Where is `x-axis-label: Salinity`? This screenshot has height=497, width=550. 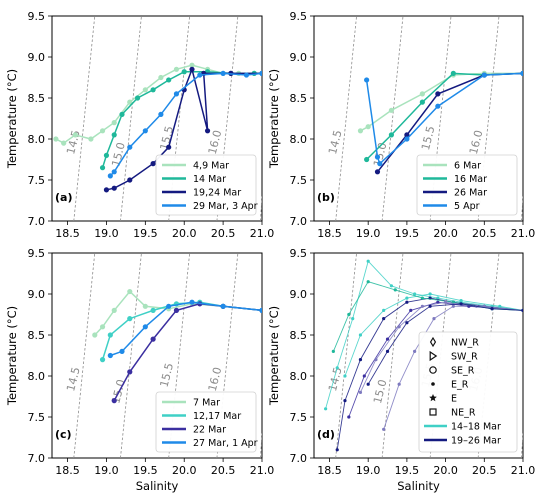
x-axis-label: Salinity is located at coordinates (418, 486).